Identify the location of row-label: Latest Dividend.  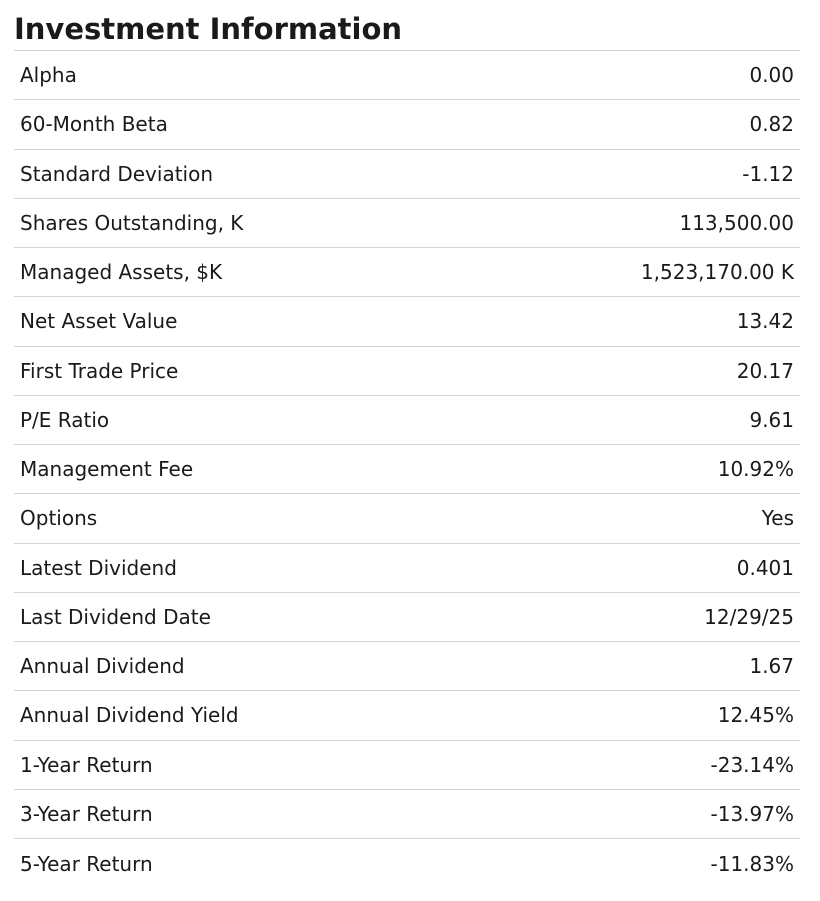
(98, 567).